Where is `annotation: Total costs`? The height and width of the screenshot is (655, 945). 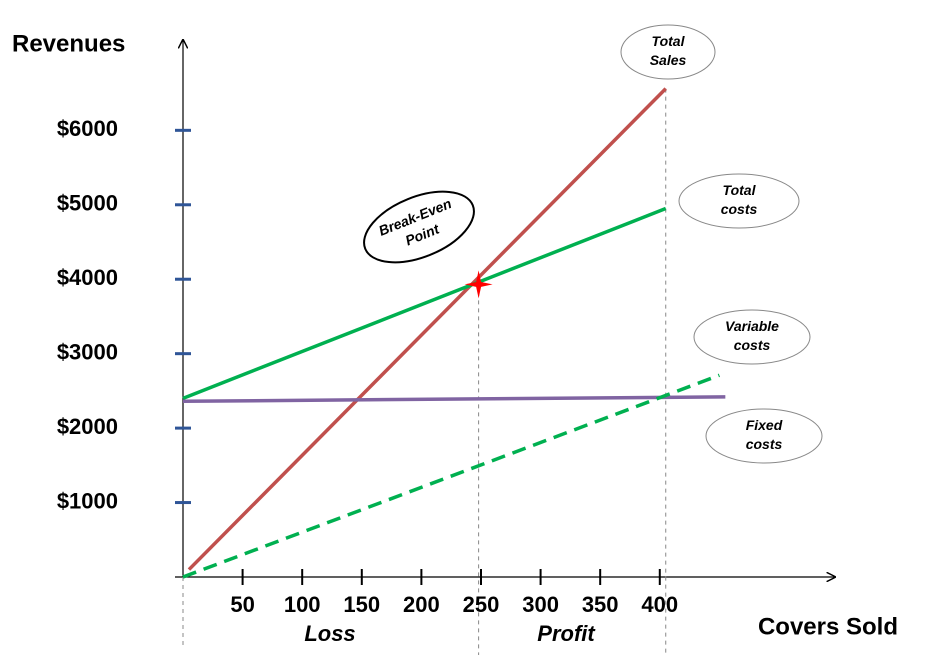
annotation: Total costs is located at coordinates (739, 201).